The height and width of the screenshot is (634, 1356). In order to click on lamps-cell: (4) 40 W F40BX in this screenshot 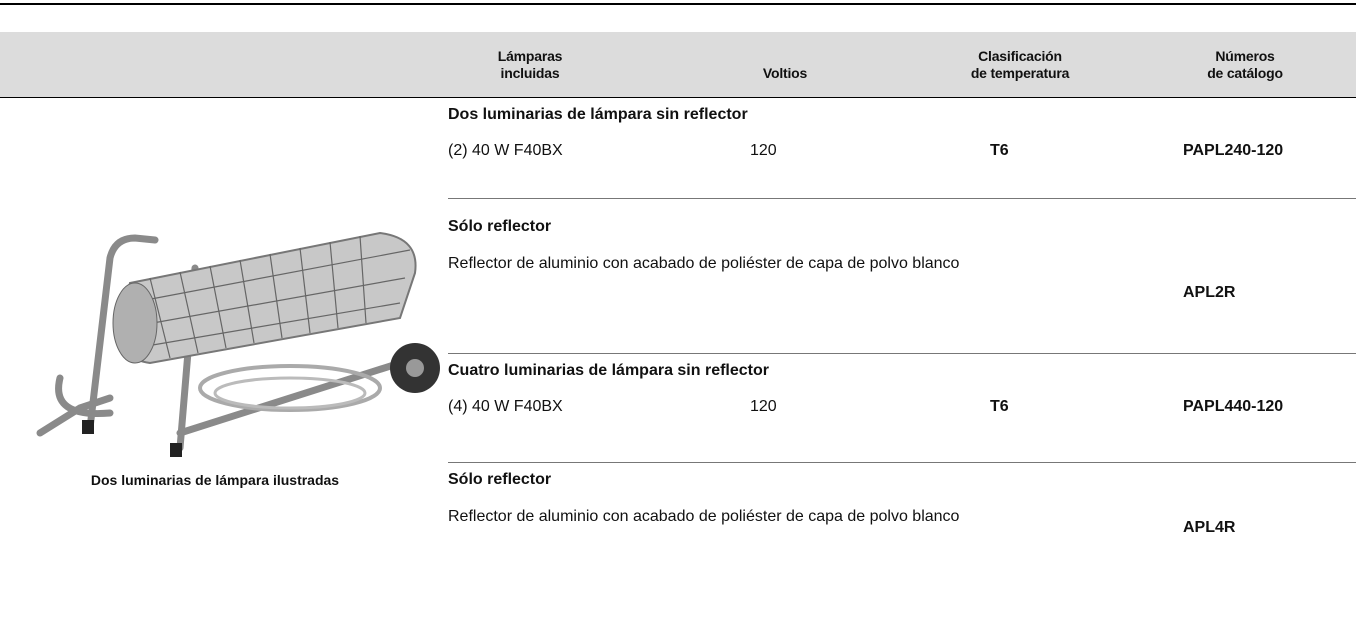, I will do `click(505, 406)`.